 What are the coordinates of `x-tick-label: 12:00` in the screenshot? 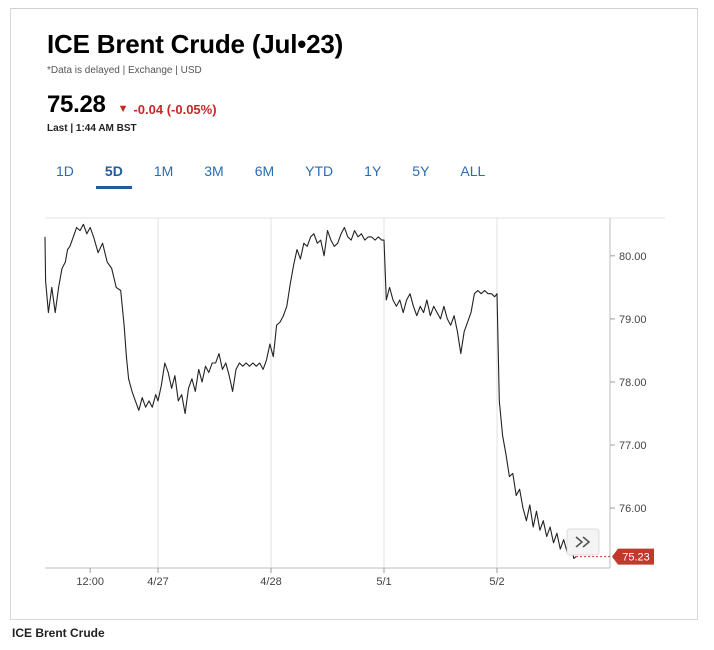 It's located at (90, 582).